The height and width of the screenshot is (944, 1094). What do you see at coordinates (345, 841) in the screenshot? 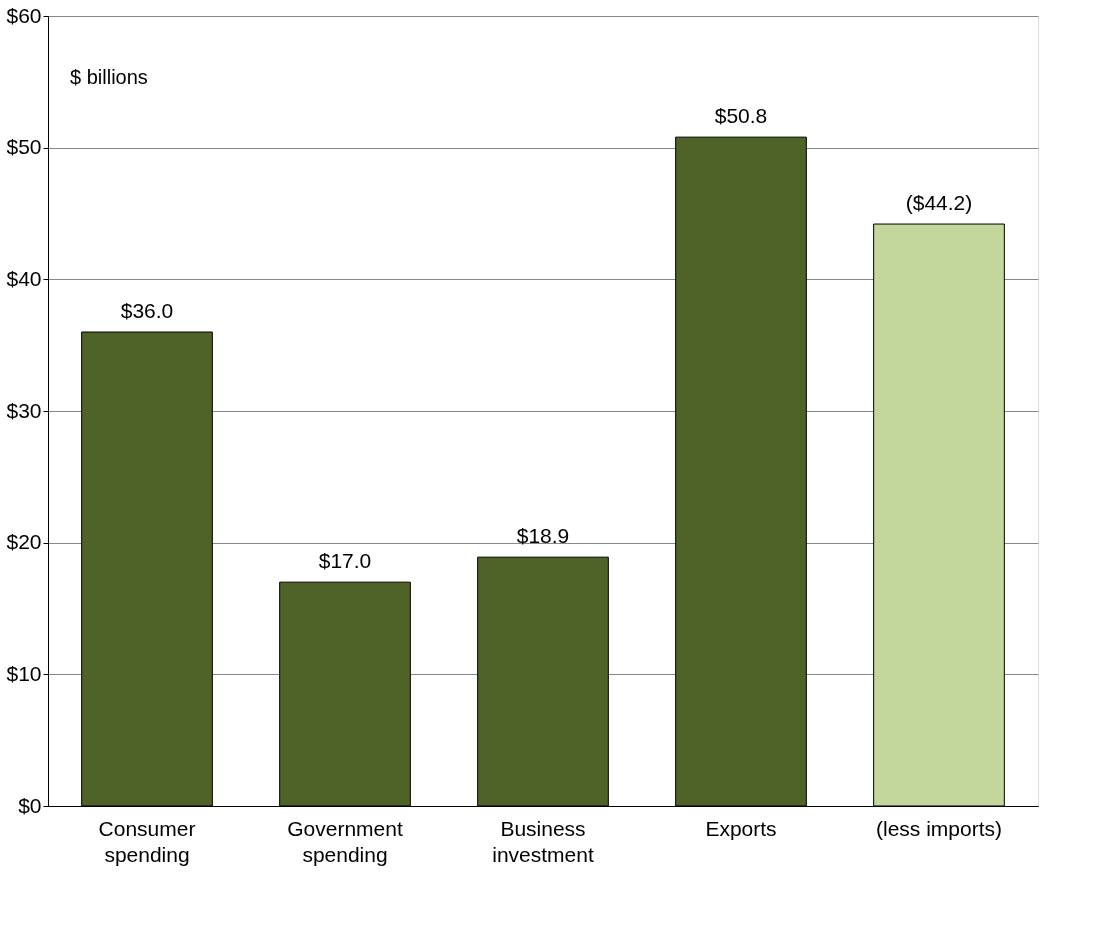
I see `x-tick-label: Government spending` at bounding box center [345, 841].